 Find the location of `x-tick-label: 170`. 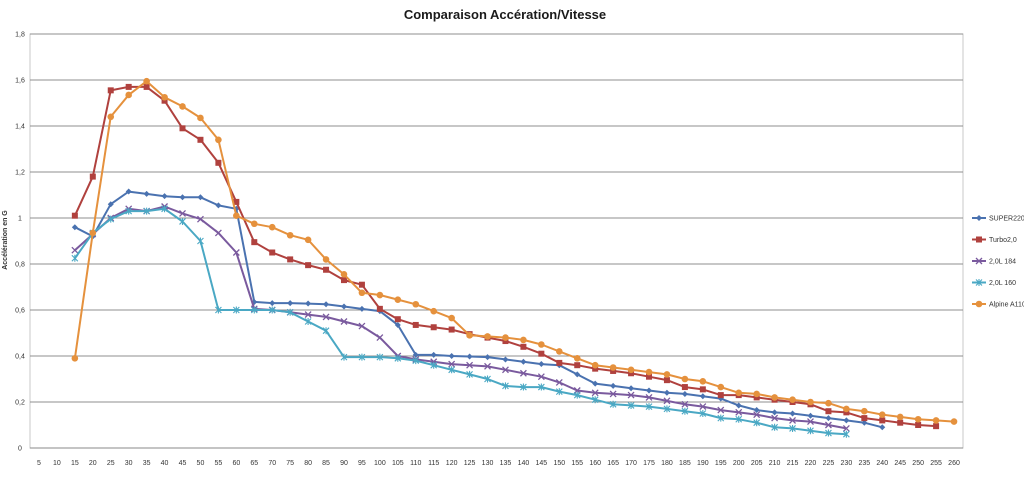

x-tick-label: 170 is located at coordinates (631, 463).